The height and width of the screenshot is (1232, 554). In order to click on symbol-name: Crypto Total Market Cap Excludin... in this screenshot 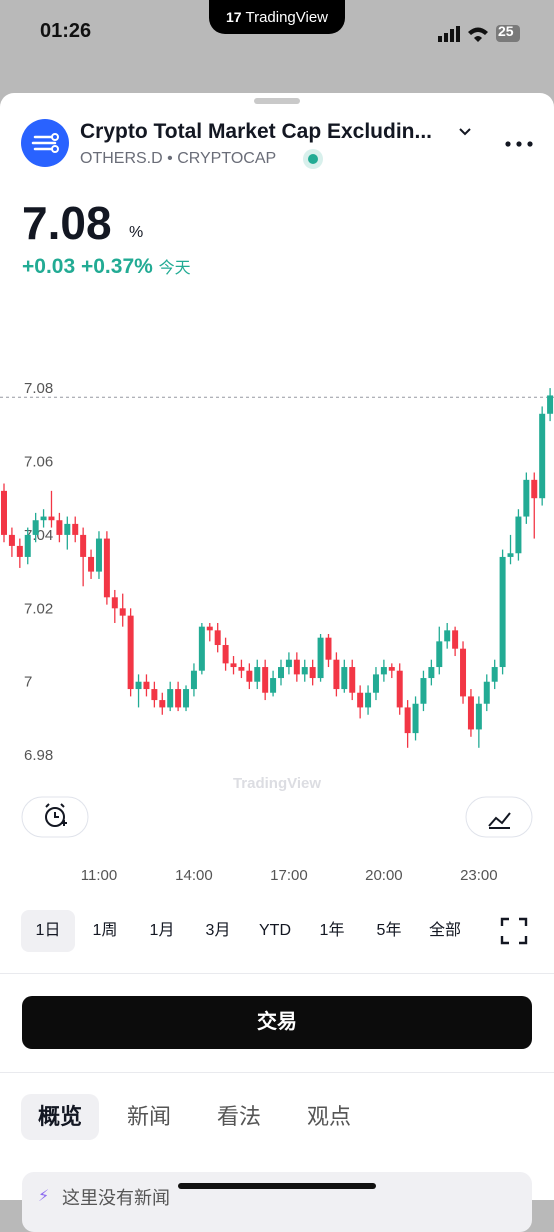, I will do `click(256, 131)`.